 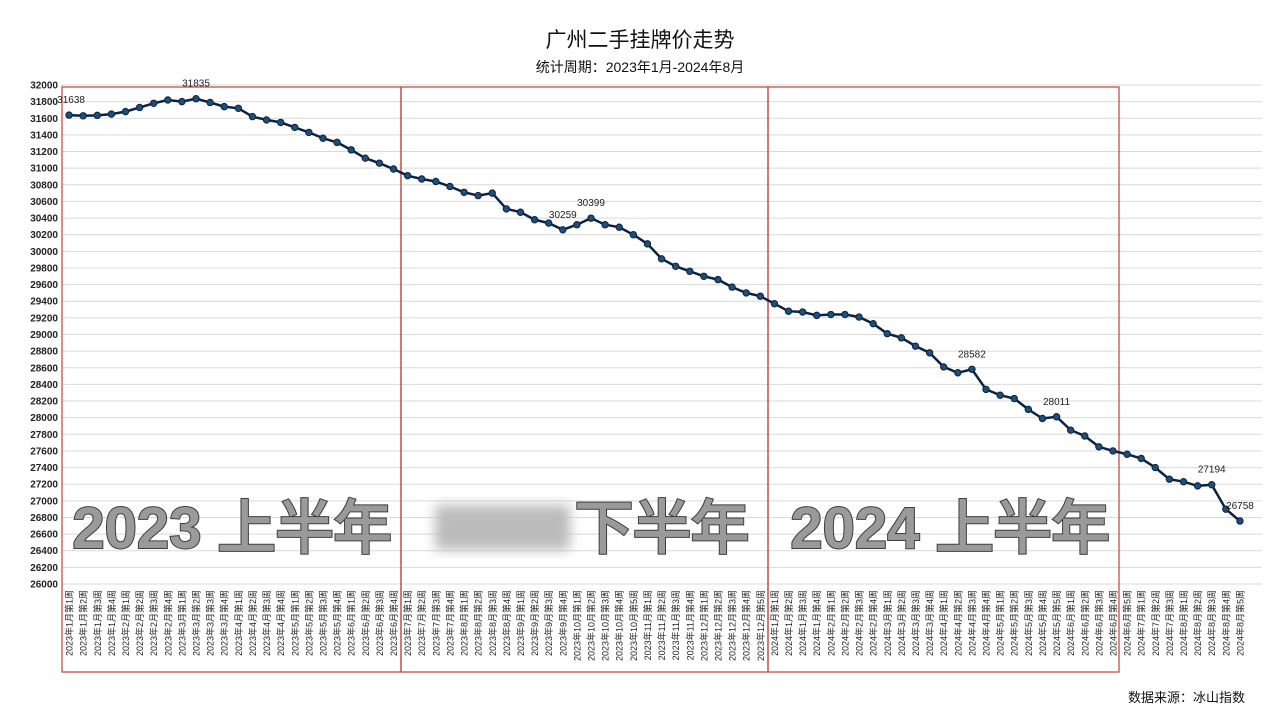 I want to click on x-tick-label: 2023年7月第3周, so click(x=435, y=623).